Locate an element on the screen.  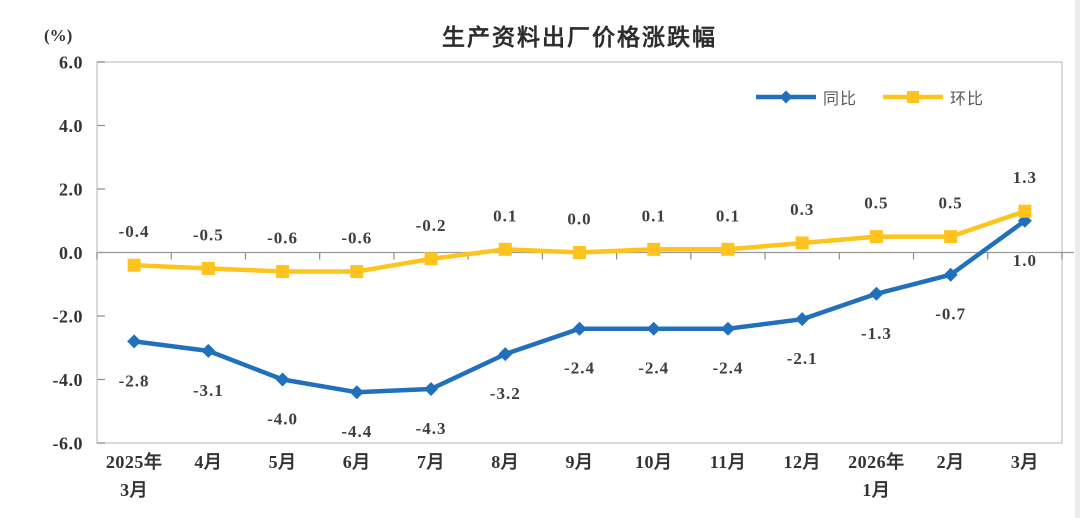
data-label: -3.2 is located at coordinates (505, 393).